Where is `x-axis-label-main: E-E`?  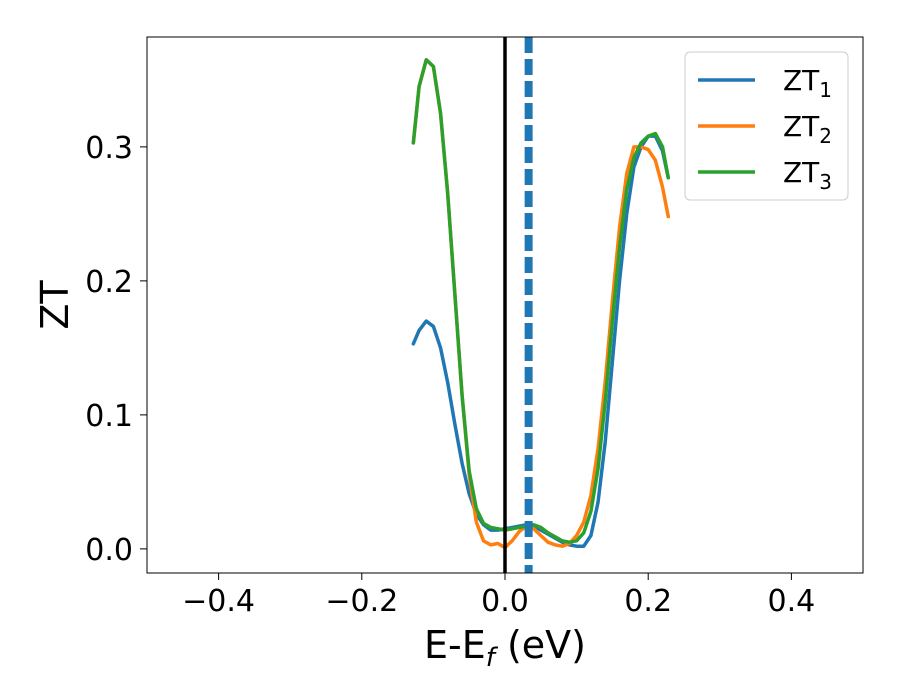
x-axis-label-main: E-E is located at coordinates (455, 645).